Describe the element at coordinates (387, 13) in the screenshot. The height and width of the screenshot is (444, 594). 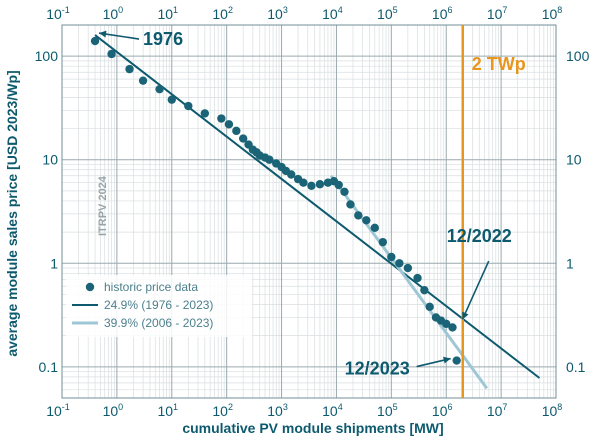
I see `x-tick-label-top: 10⁵` at that location.